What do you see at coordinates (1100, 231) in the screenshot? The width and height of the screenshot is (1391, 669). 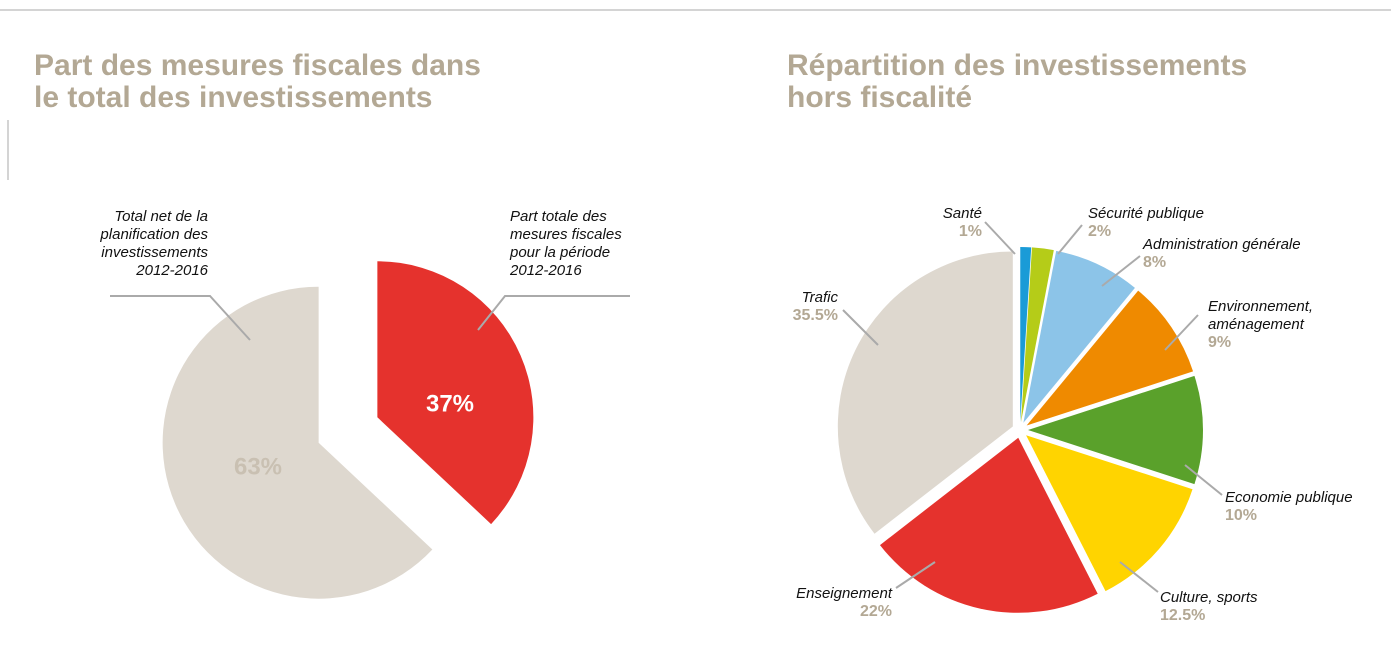 I see `value-label: 2%` at bounding box center [1100, 231].